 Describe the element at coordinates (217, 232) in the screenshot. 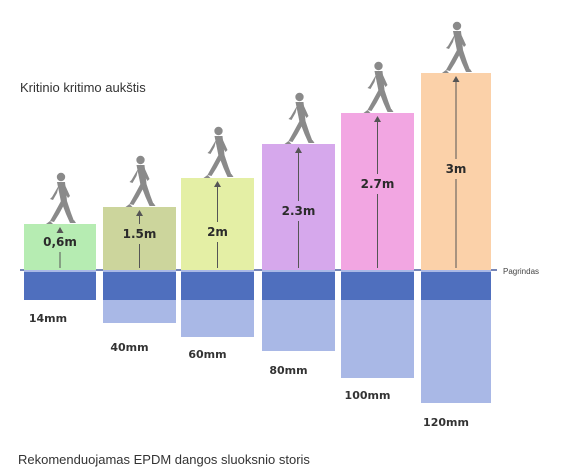

I see `height-label: 2m` at that location.